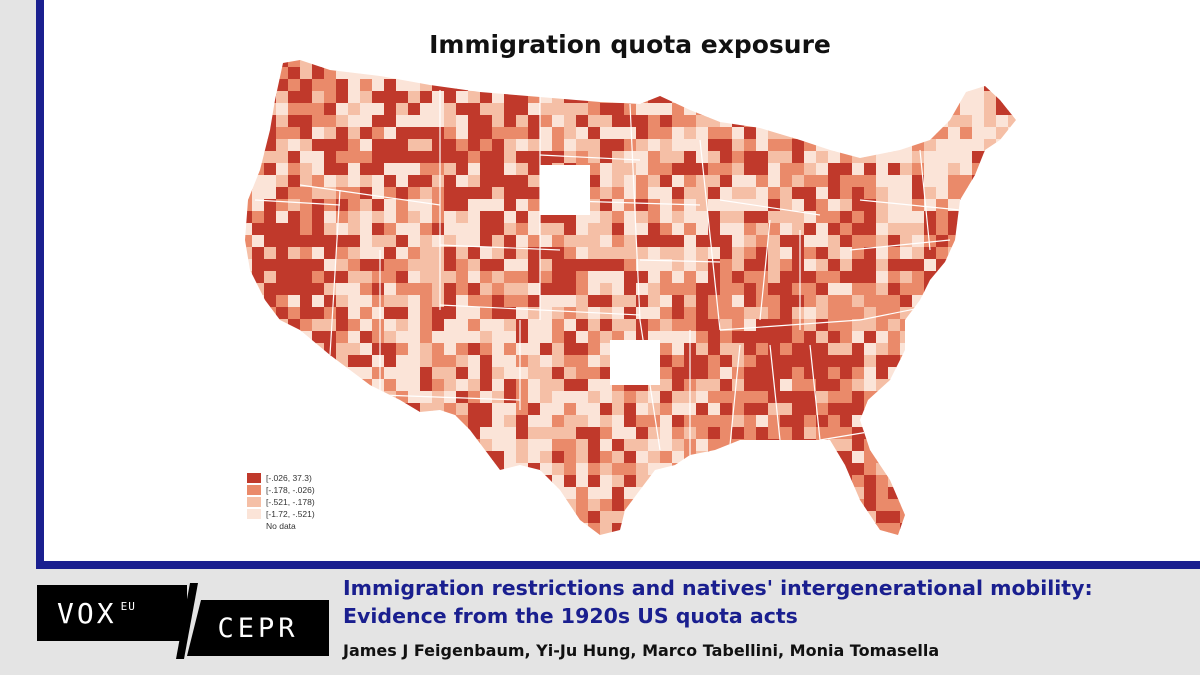  I want to click on frame-bottom-border, so click(618, 565).